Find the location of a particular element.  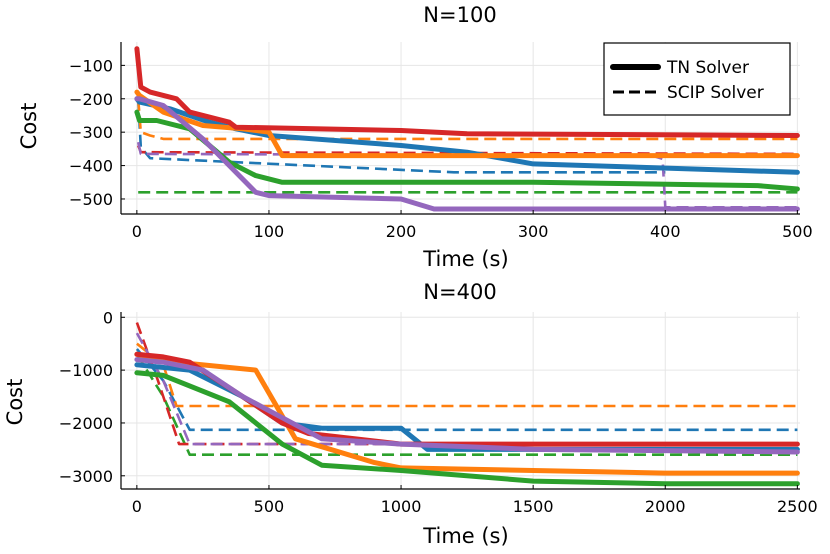

series-tn-green is located at coordinates (467, 150).